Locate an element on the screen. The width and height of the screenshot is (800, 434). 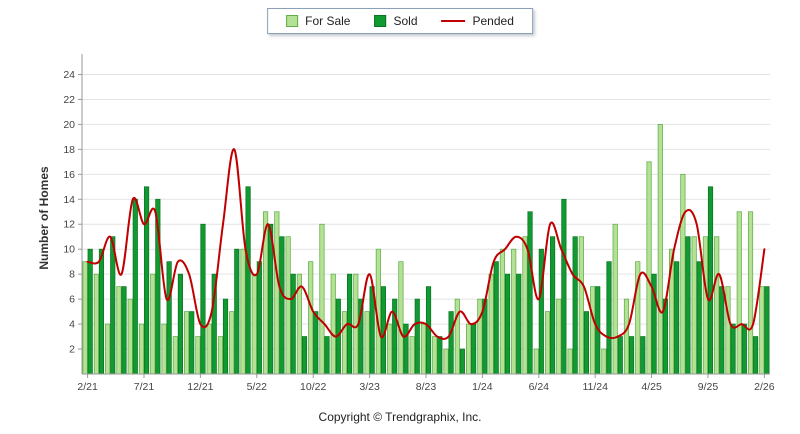
legend-item-for-sale: For Sale is located at coordinates (318, 21).